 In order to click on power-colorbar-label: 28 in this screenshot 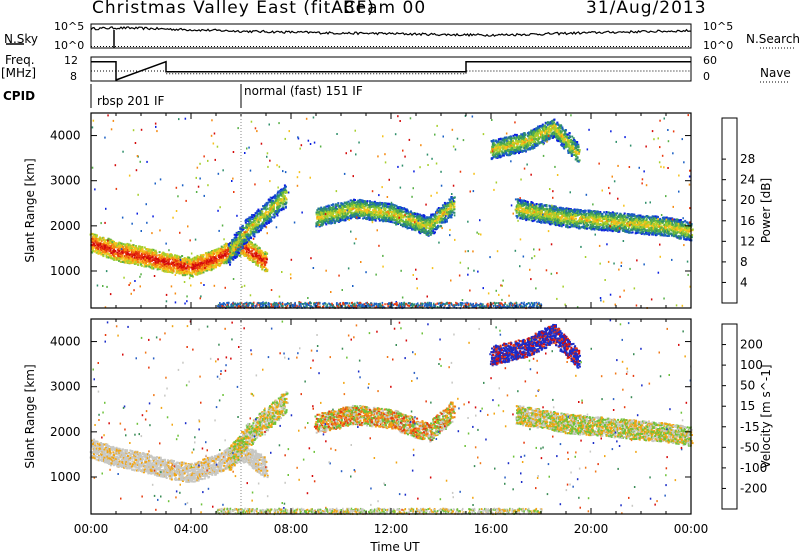, I will do `click(747, 159)`.